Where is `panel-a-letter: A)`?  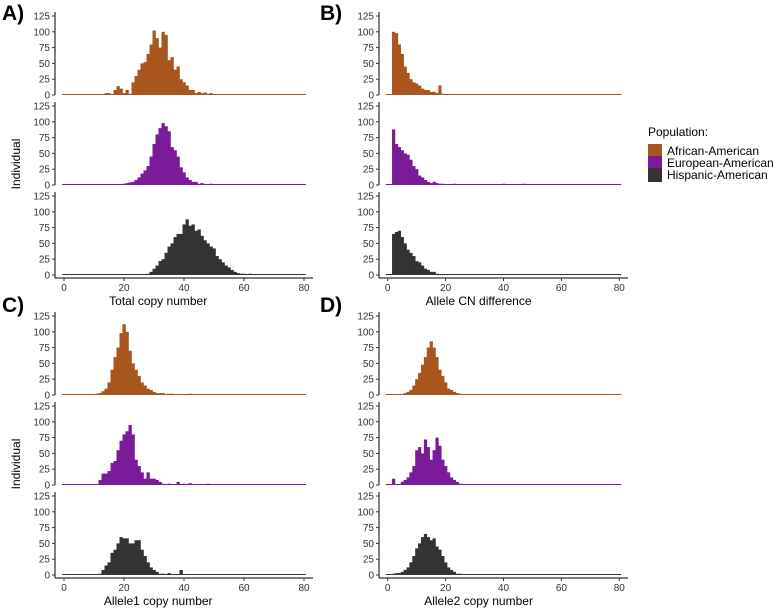
panel-a-letter: A) is located at coordinates (13, 13).